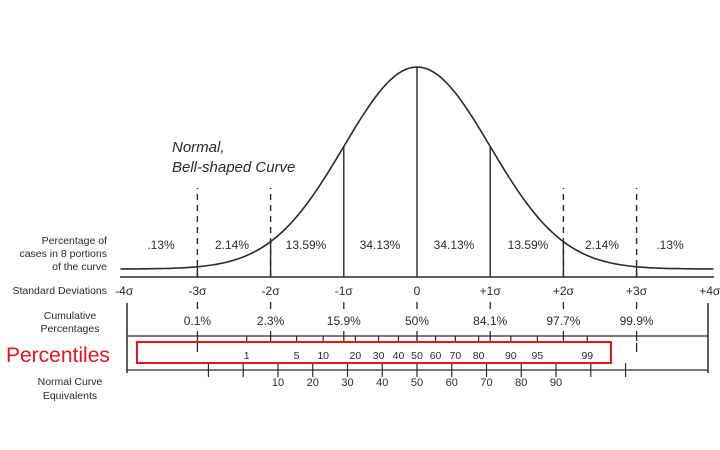 This screenshot has height=450, width=720. What do you see at coordinates (490, 321) in the screenshot?
I see `cumulative-percentage: 84.1%` at bounding box center [490, 321].